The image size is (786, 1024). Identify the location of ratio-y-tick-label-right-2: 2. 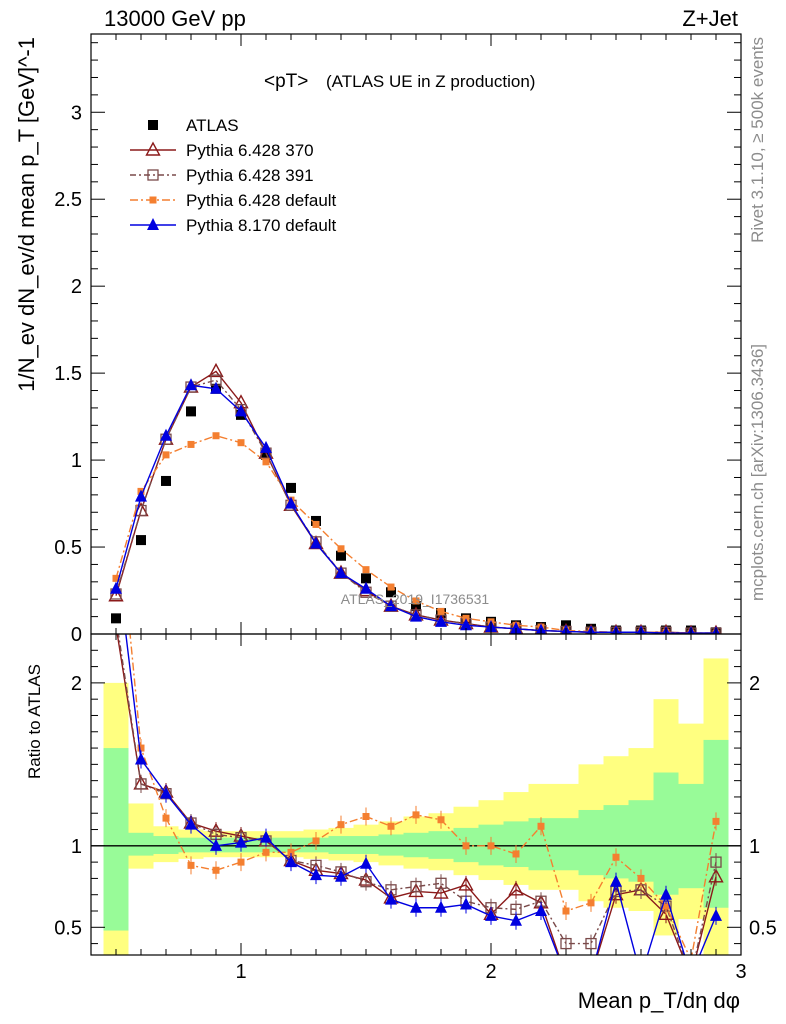
(754, 684).